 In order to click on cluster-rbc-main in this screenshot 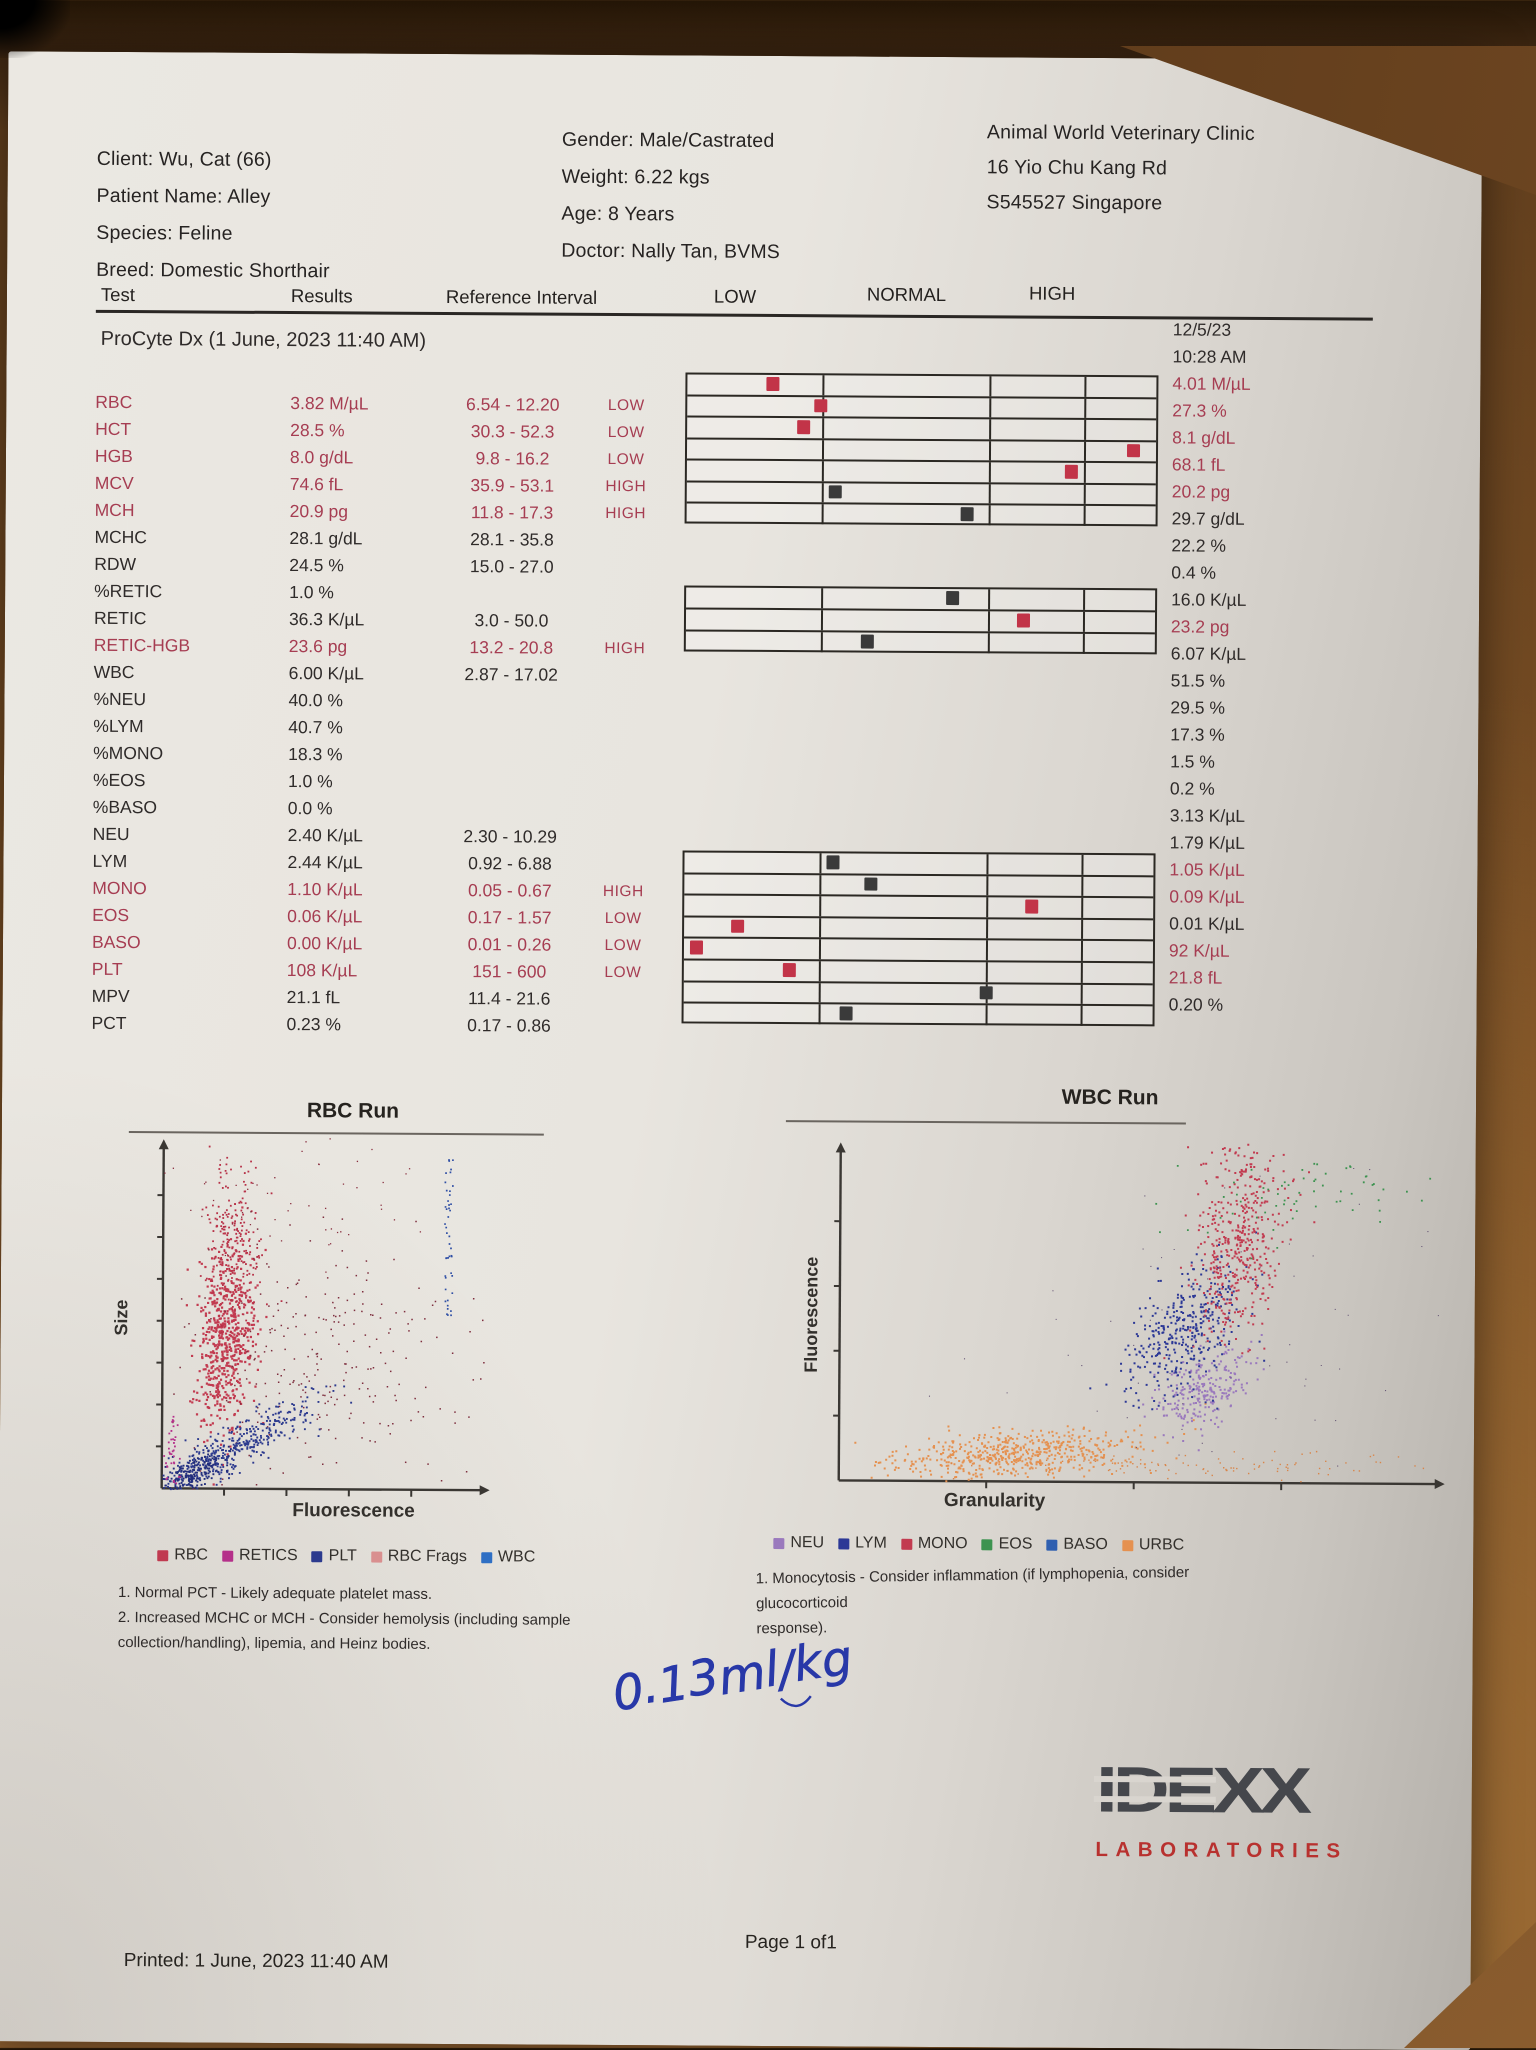, I will do `click(227, 1346)`.